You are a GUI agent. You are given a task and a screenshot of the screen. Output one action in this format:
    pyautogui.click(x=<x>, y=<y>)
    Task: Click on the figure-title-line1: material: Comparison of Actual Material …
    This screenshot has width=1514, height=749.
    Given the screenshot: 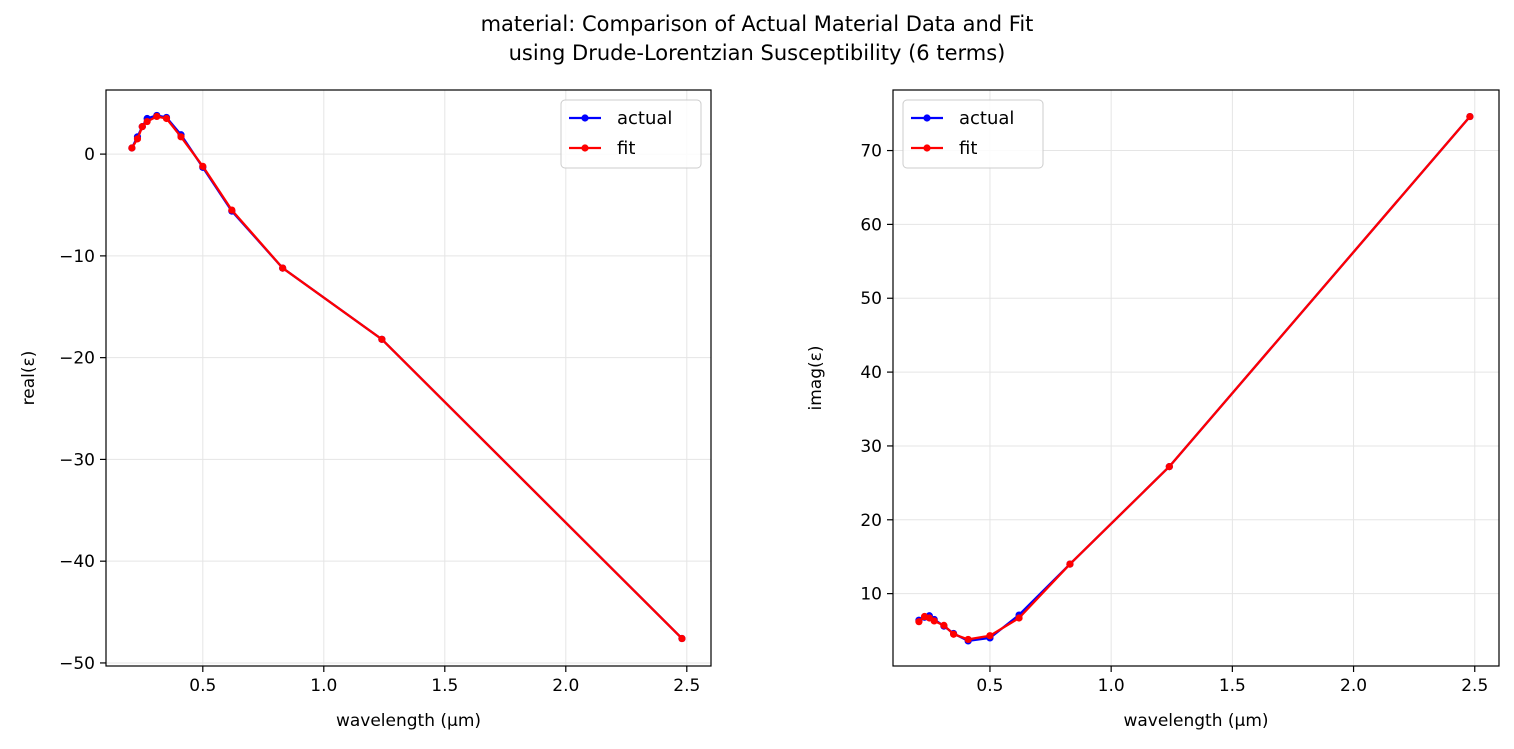 What is the action you would take?
    pyautogui.click(x=757, y=24)
    